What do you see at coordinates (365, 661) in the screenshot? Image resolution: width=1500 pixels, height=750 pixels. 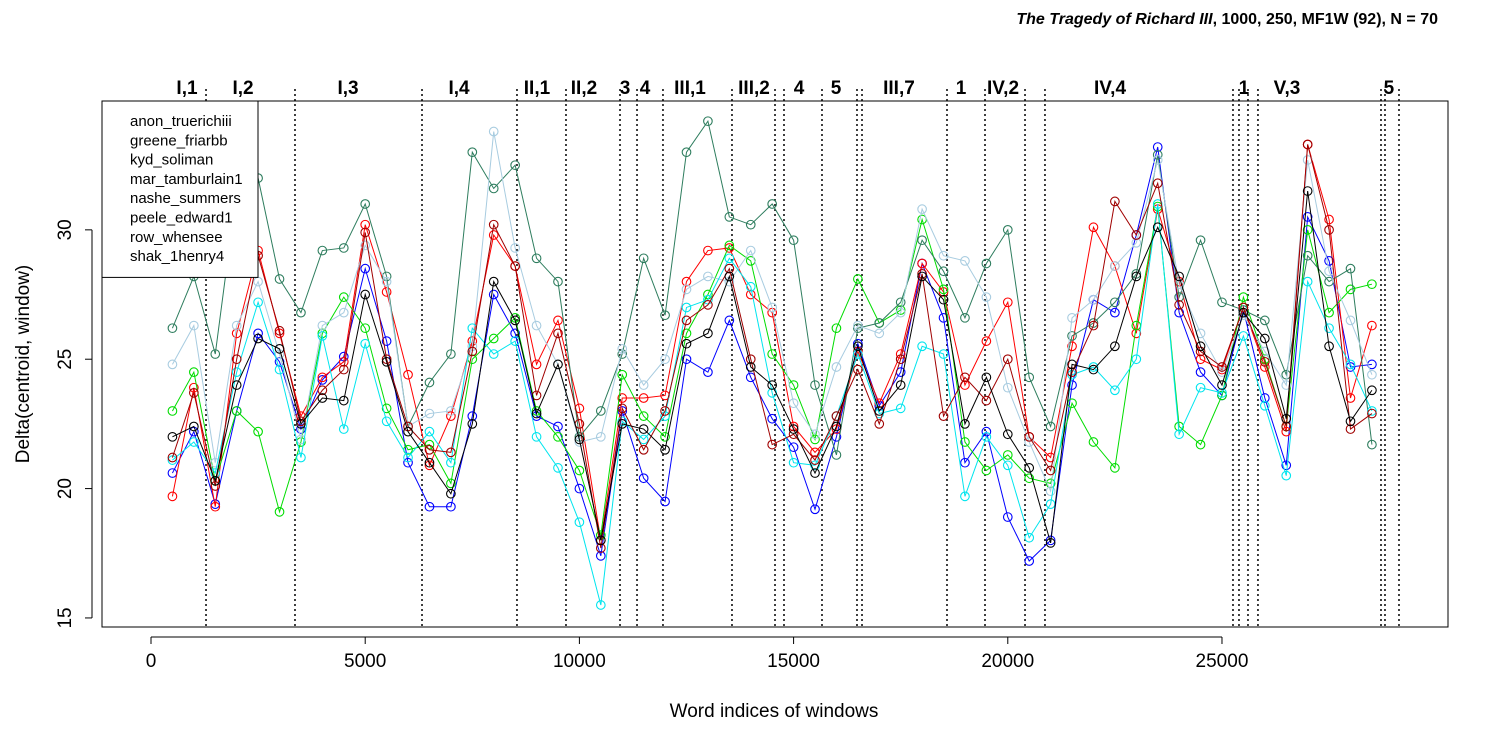 I see `x-tick-label: 5000` at bounding box center [365, 661].